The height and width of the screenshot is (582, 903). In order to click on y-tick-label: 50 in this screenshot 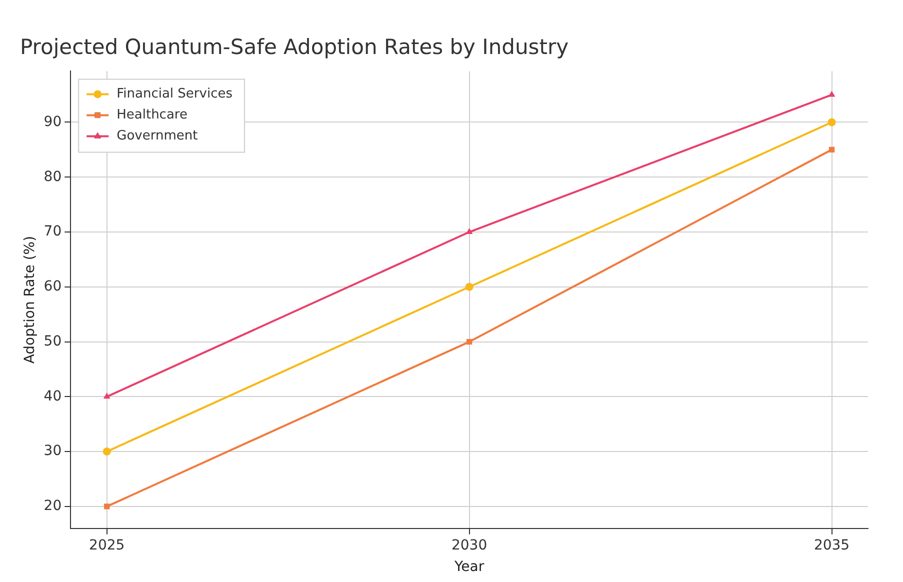, I will do `click(53, 341)`.